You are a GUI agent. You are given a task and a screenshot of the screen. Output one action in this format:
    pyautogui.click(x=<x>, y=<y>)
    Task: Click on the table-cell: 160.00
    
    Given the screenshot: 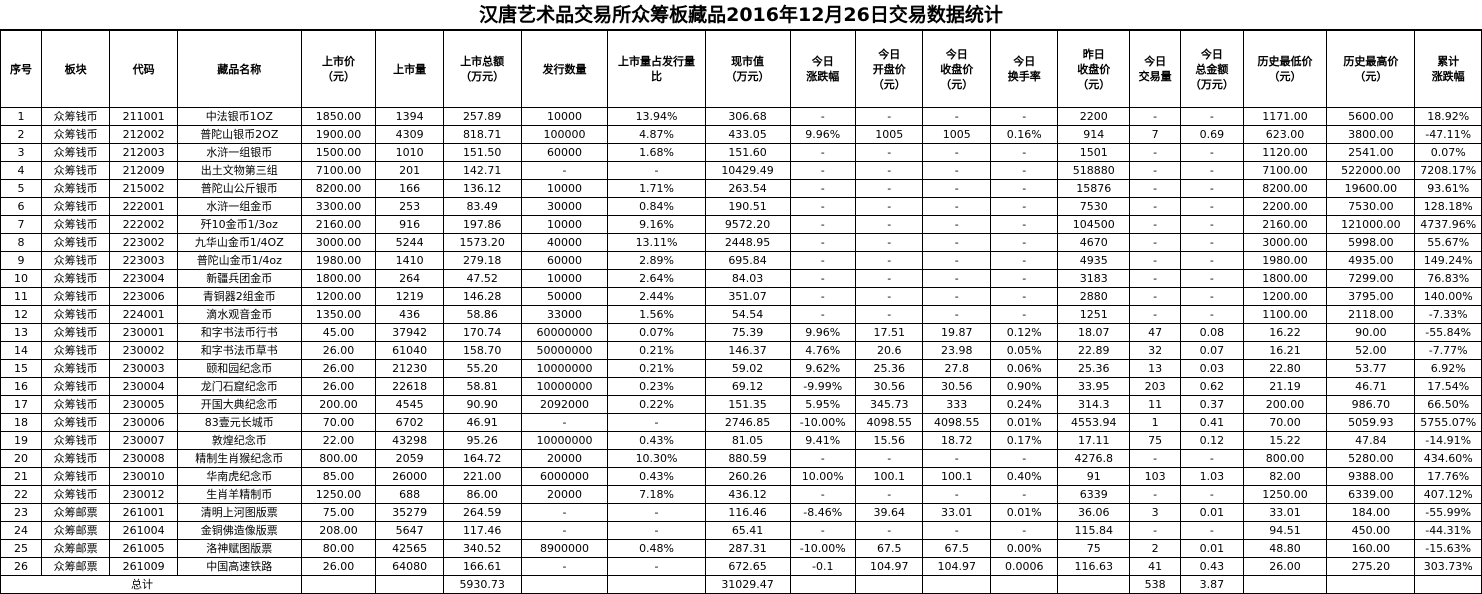 What is the action you would take?
    pyautogui.click(x=1371, y=548)
    